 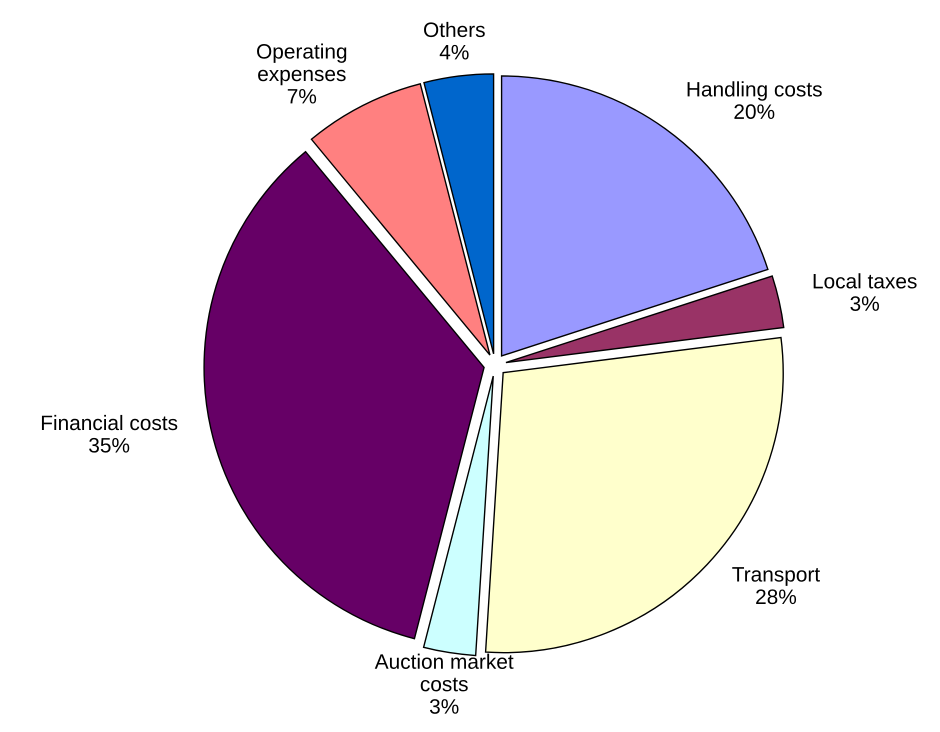 What do you see at coordinates (776, 576) in the screenshot?
I see `slice-label: Transport` at bounding box center [776, 576].